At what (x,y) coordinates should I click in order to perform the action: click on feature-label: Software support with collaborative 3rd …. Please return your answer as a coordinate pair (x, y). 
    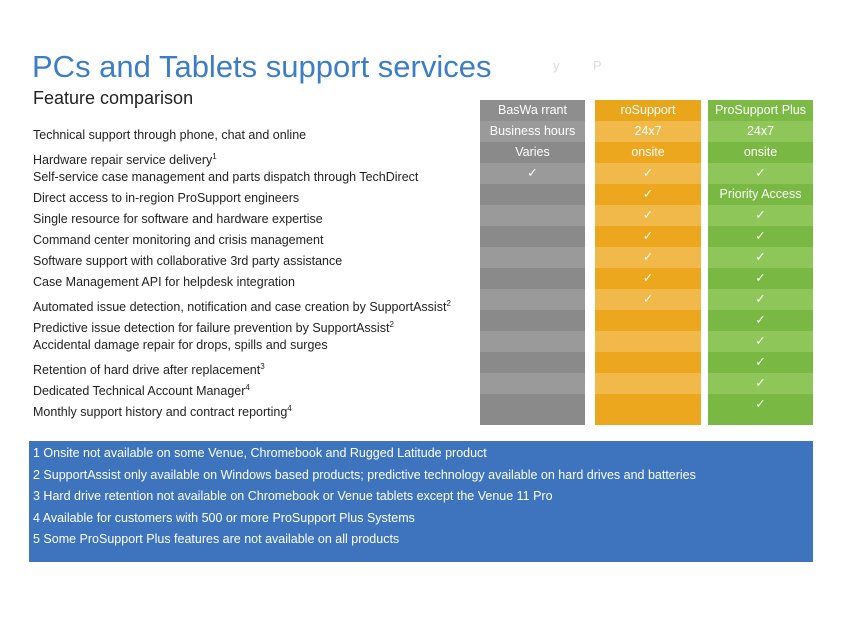
    Looking at the image, I should click on (188, 261).